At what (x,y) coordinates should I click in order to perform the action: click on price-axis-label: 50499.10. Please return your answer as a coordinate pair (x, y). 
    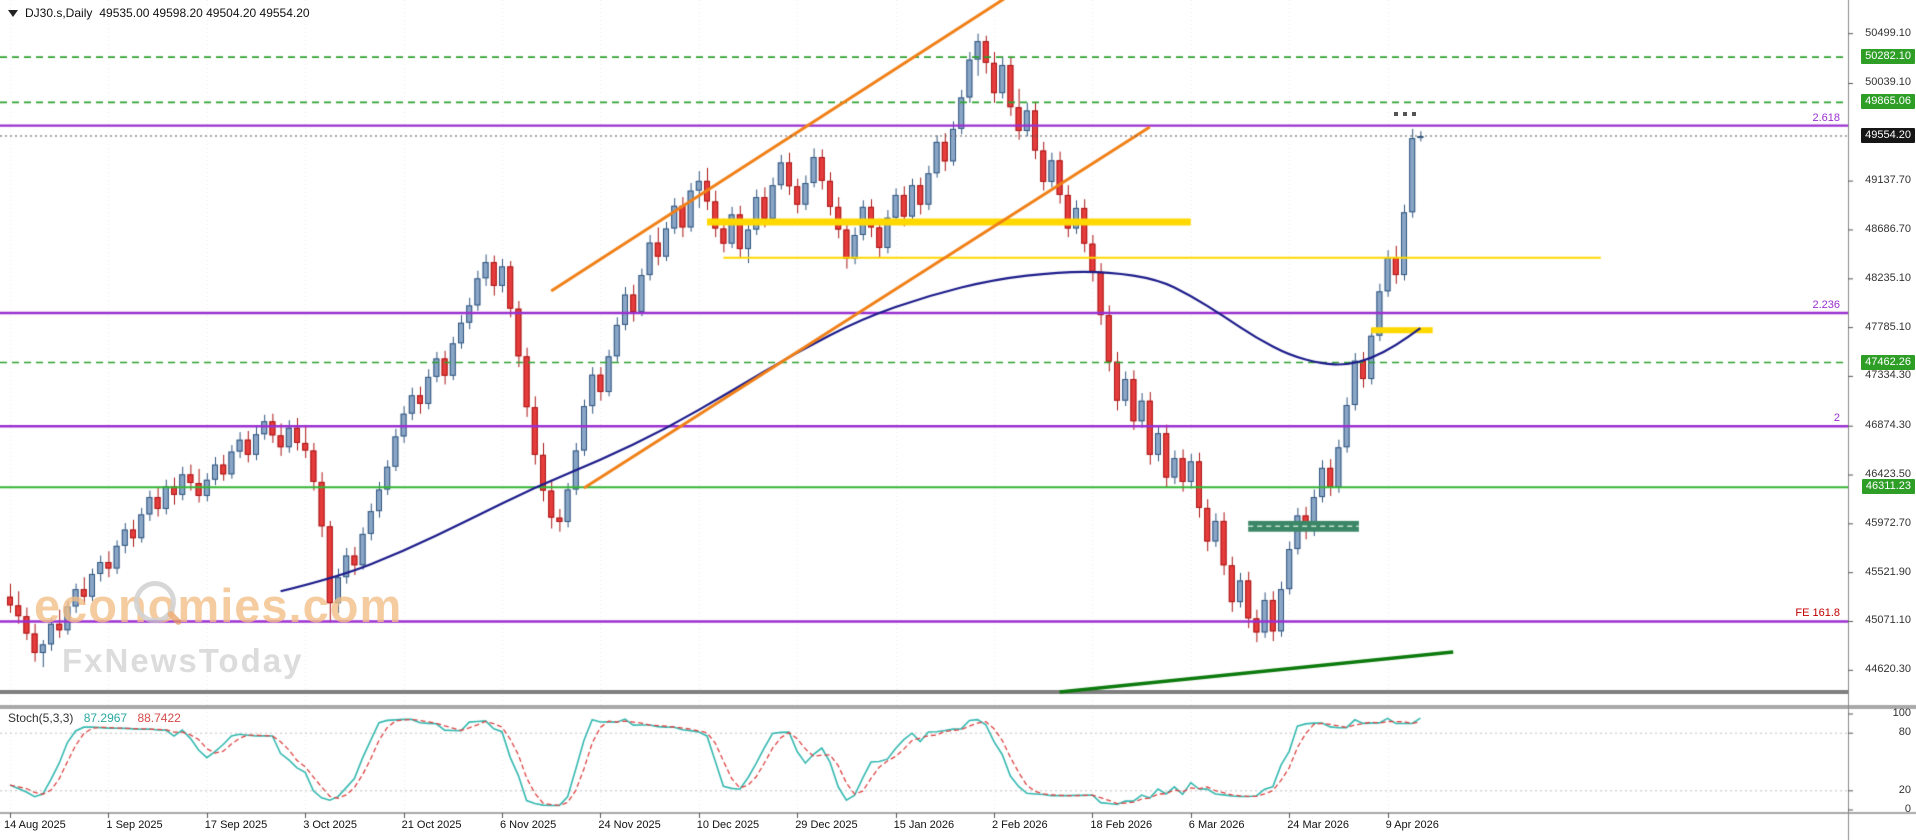
    Looking at the image, I should click on (1888, 32).